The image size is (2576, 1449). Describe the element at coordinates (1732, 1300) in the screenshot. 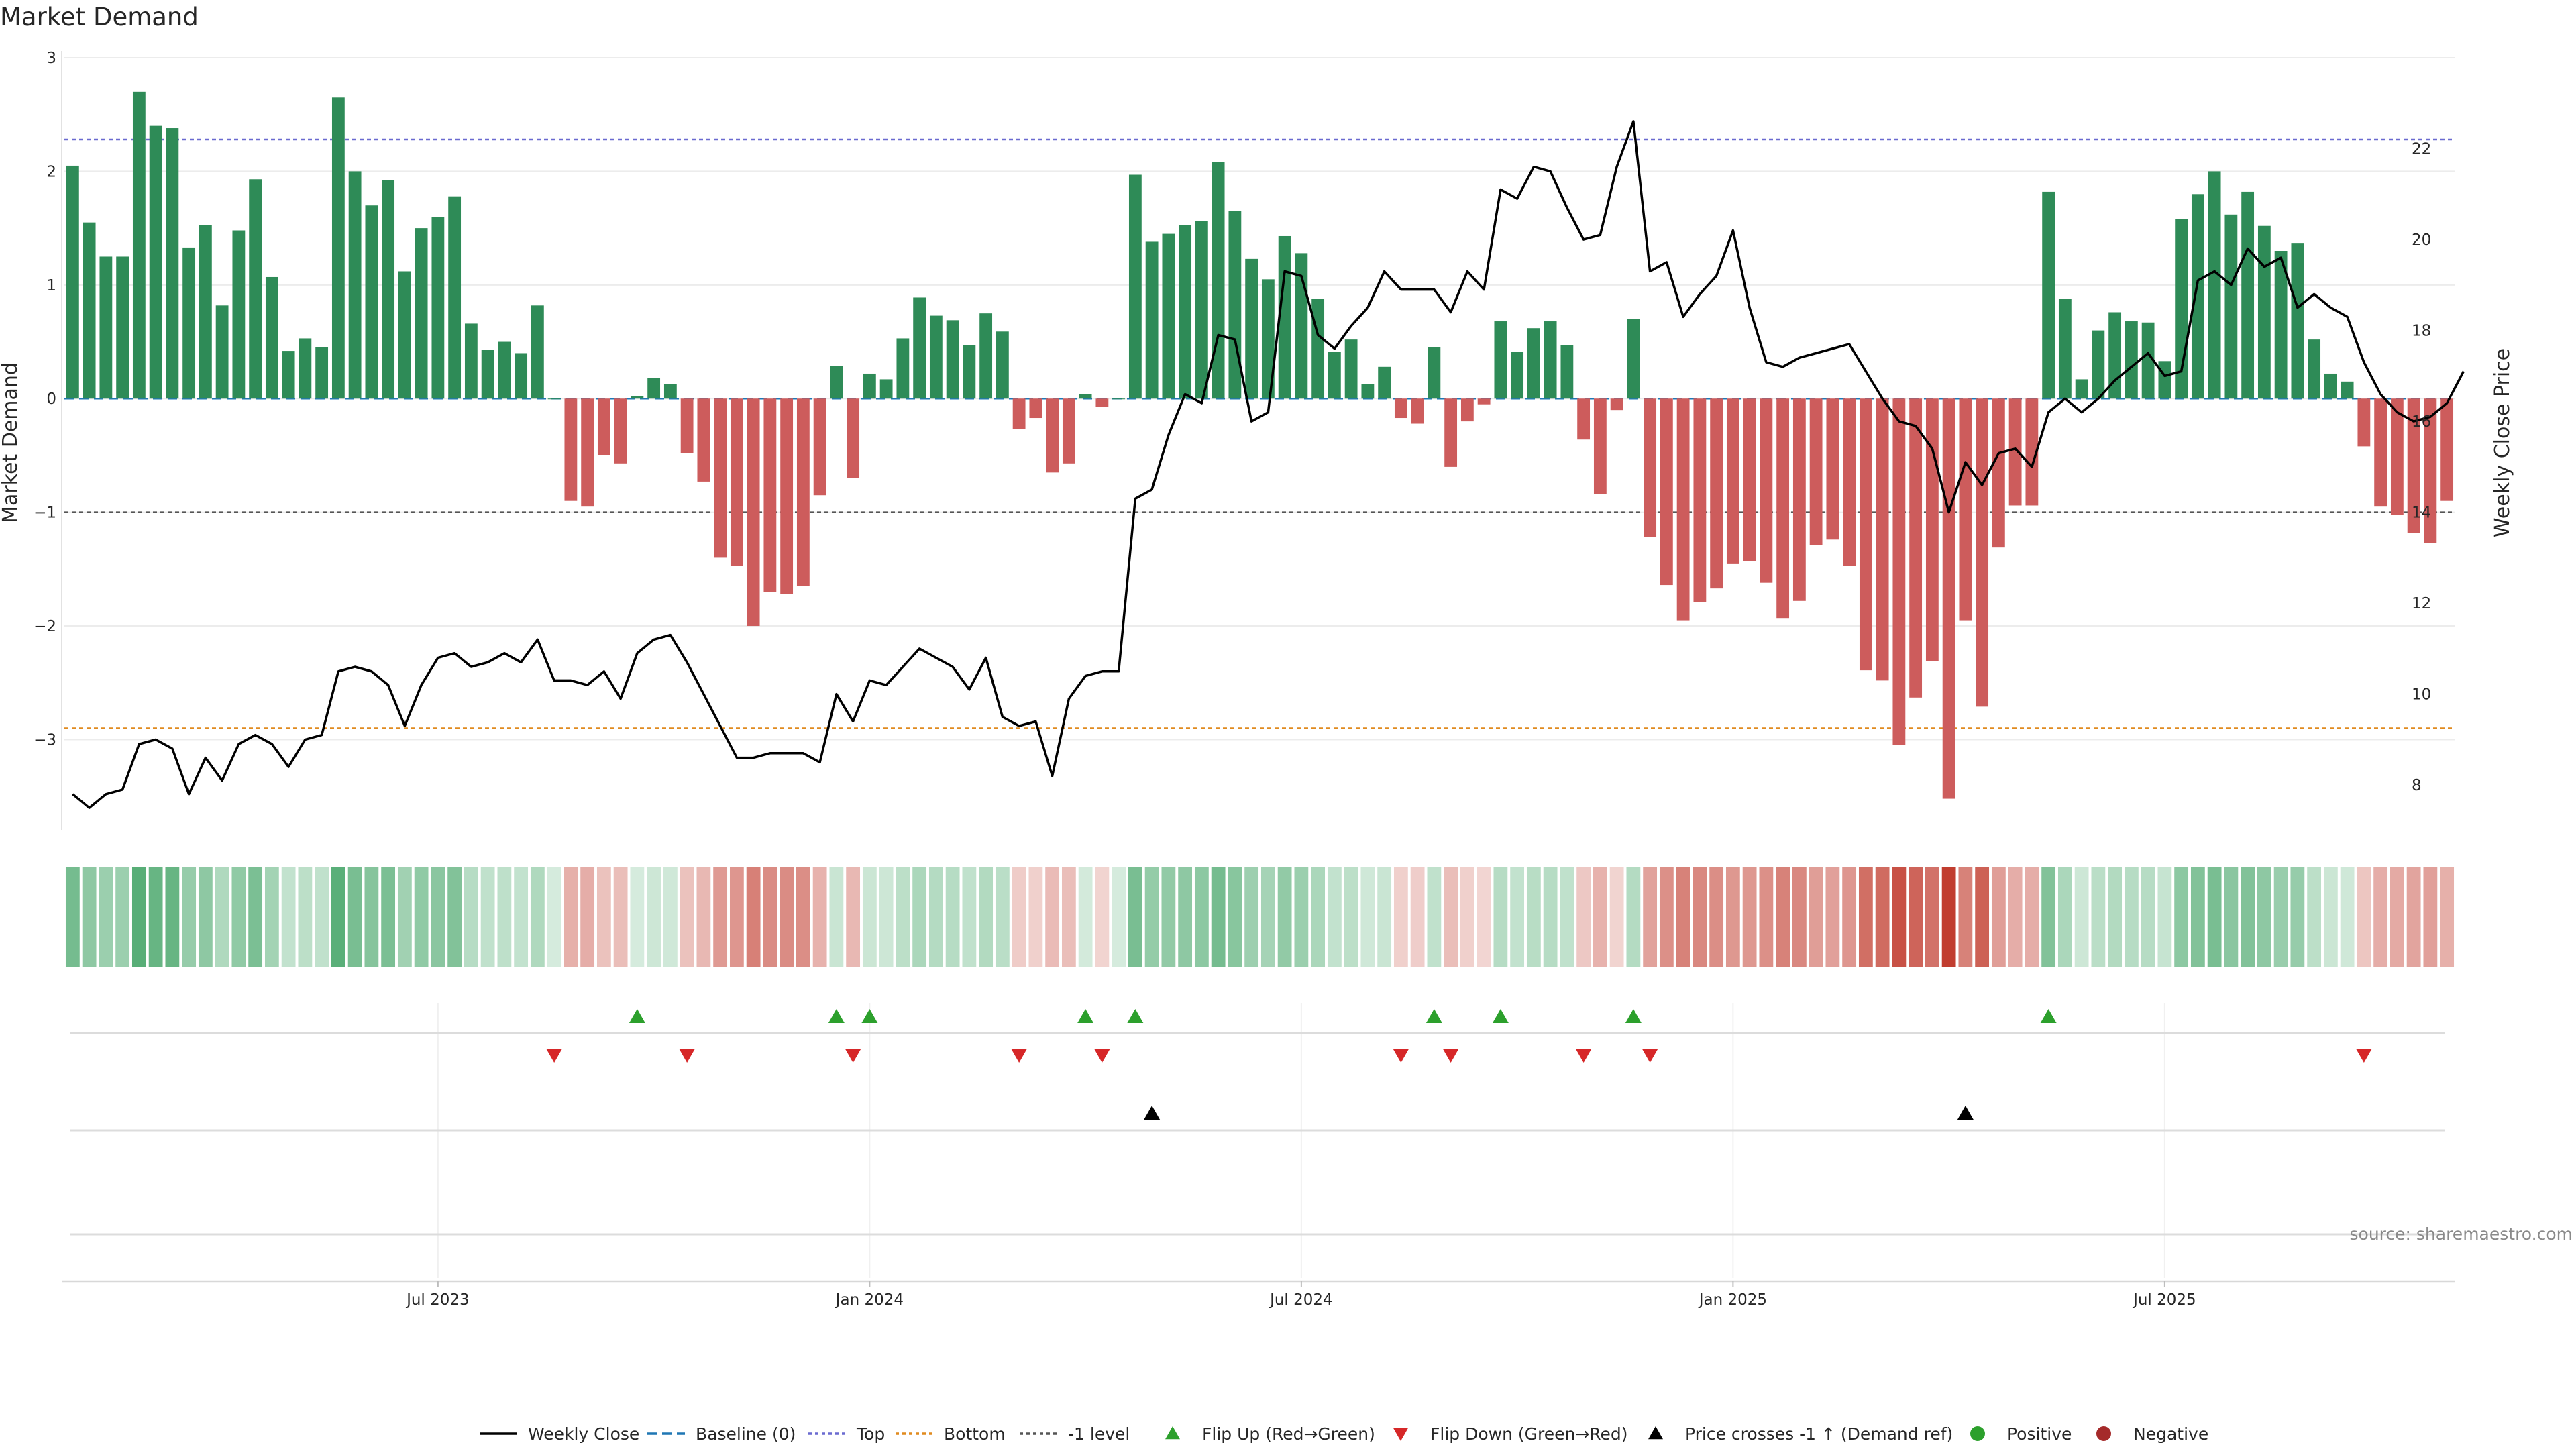

I see `x-tick-label: Jan 2025` at that location.